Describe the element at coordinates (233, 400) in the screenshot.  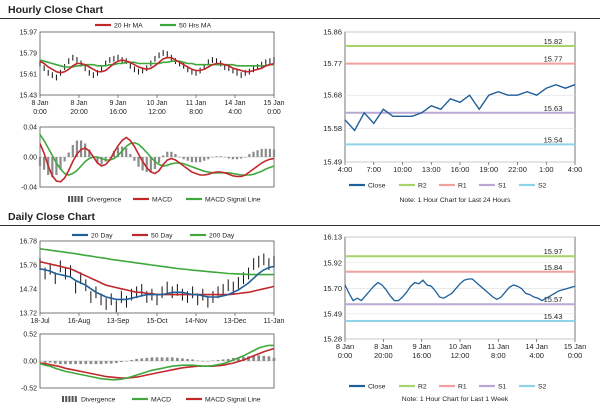
I see `daily-macd-legend-label: MACD Signal Line` at that location.